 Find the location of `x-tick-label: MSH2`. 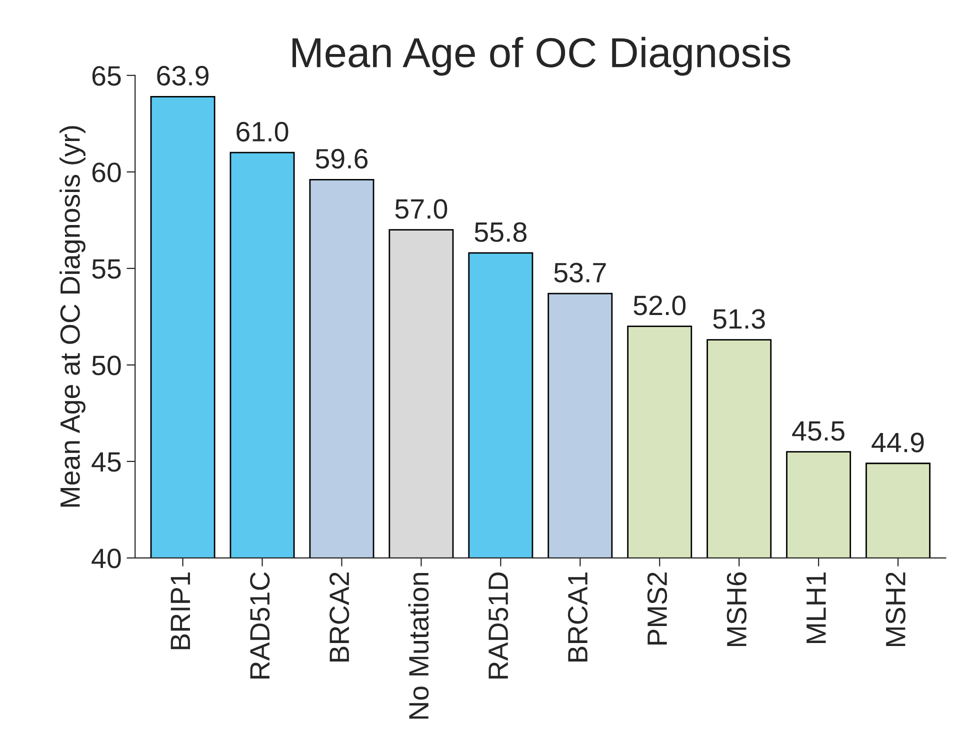

x-tick-label: MSH2 is located at coordinates (896, 609).